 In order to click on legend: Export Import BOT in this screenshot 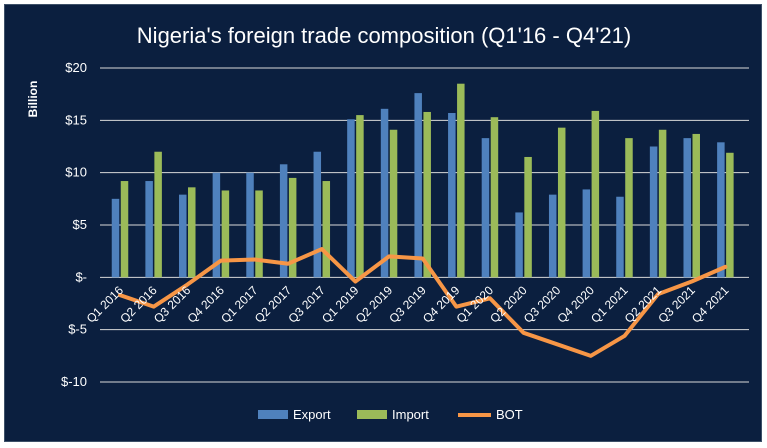, I will do `click(390, 414)`.